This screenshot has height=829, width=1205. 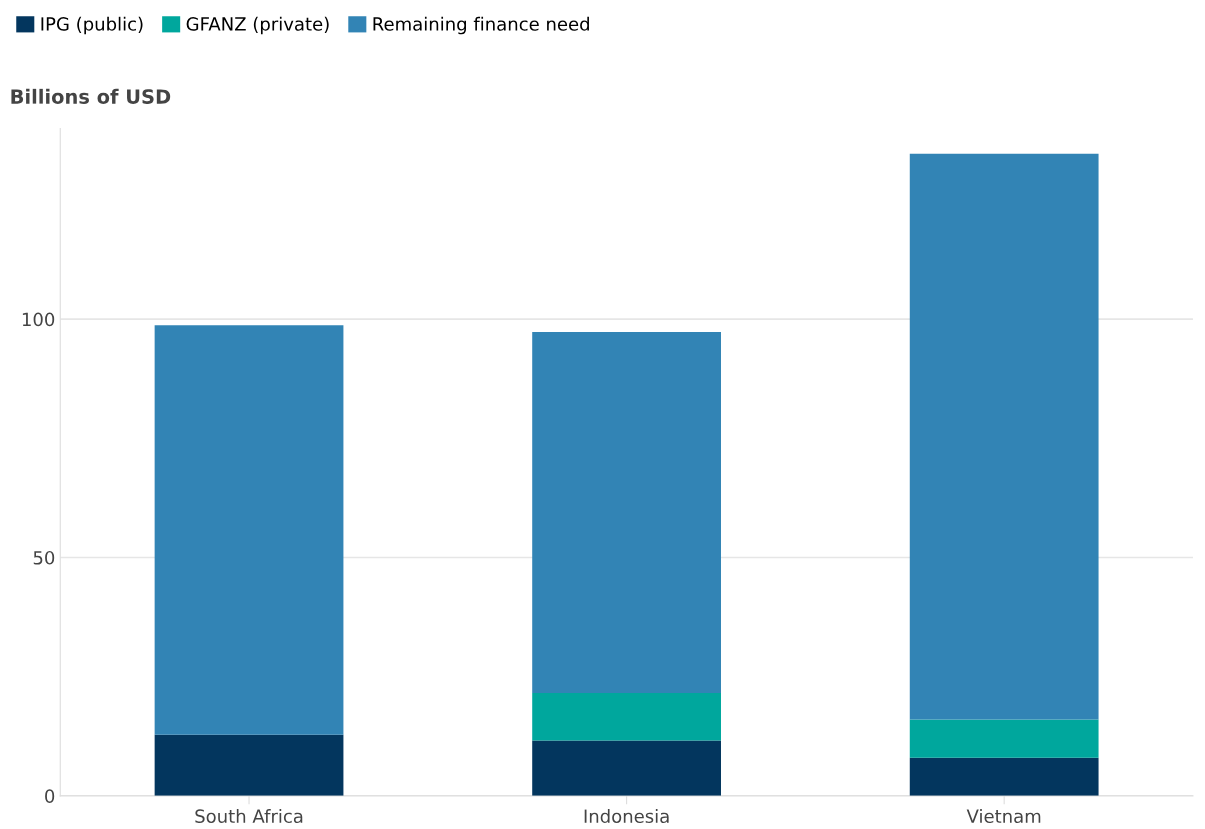 I want to click on legend-label: IPG (public), so click(x=92, y=25).